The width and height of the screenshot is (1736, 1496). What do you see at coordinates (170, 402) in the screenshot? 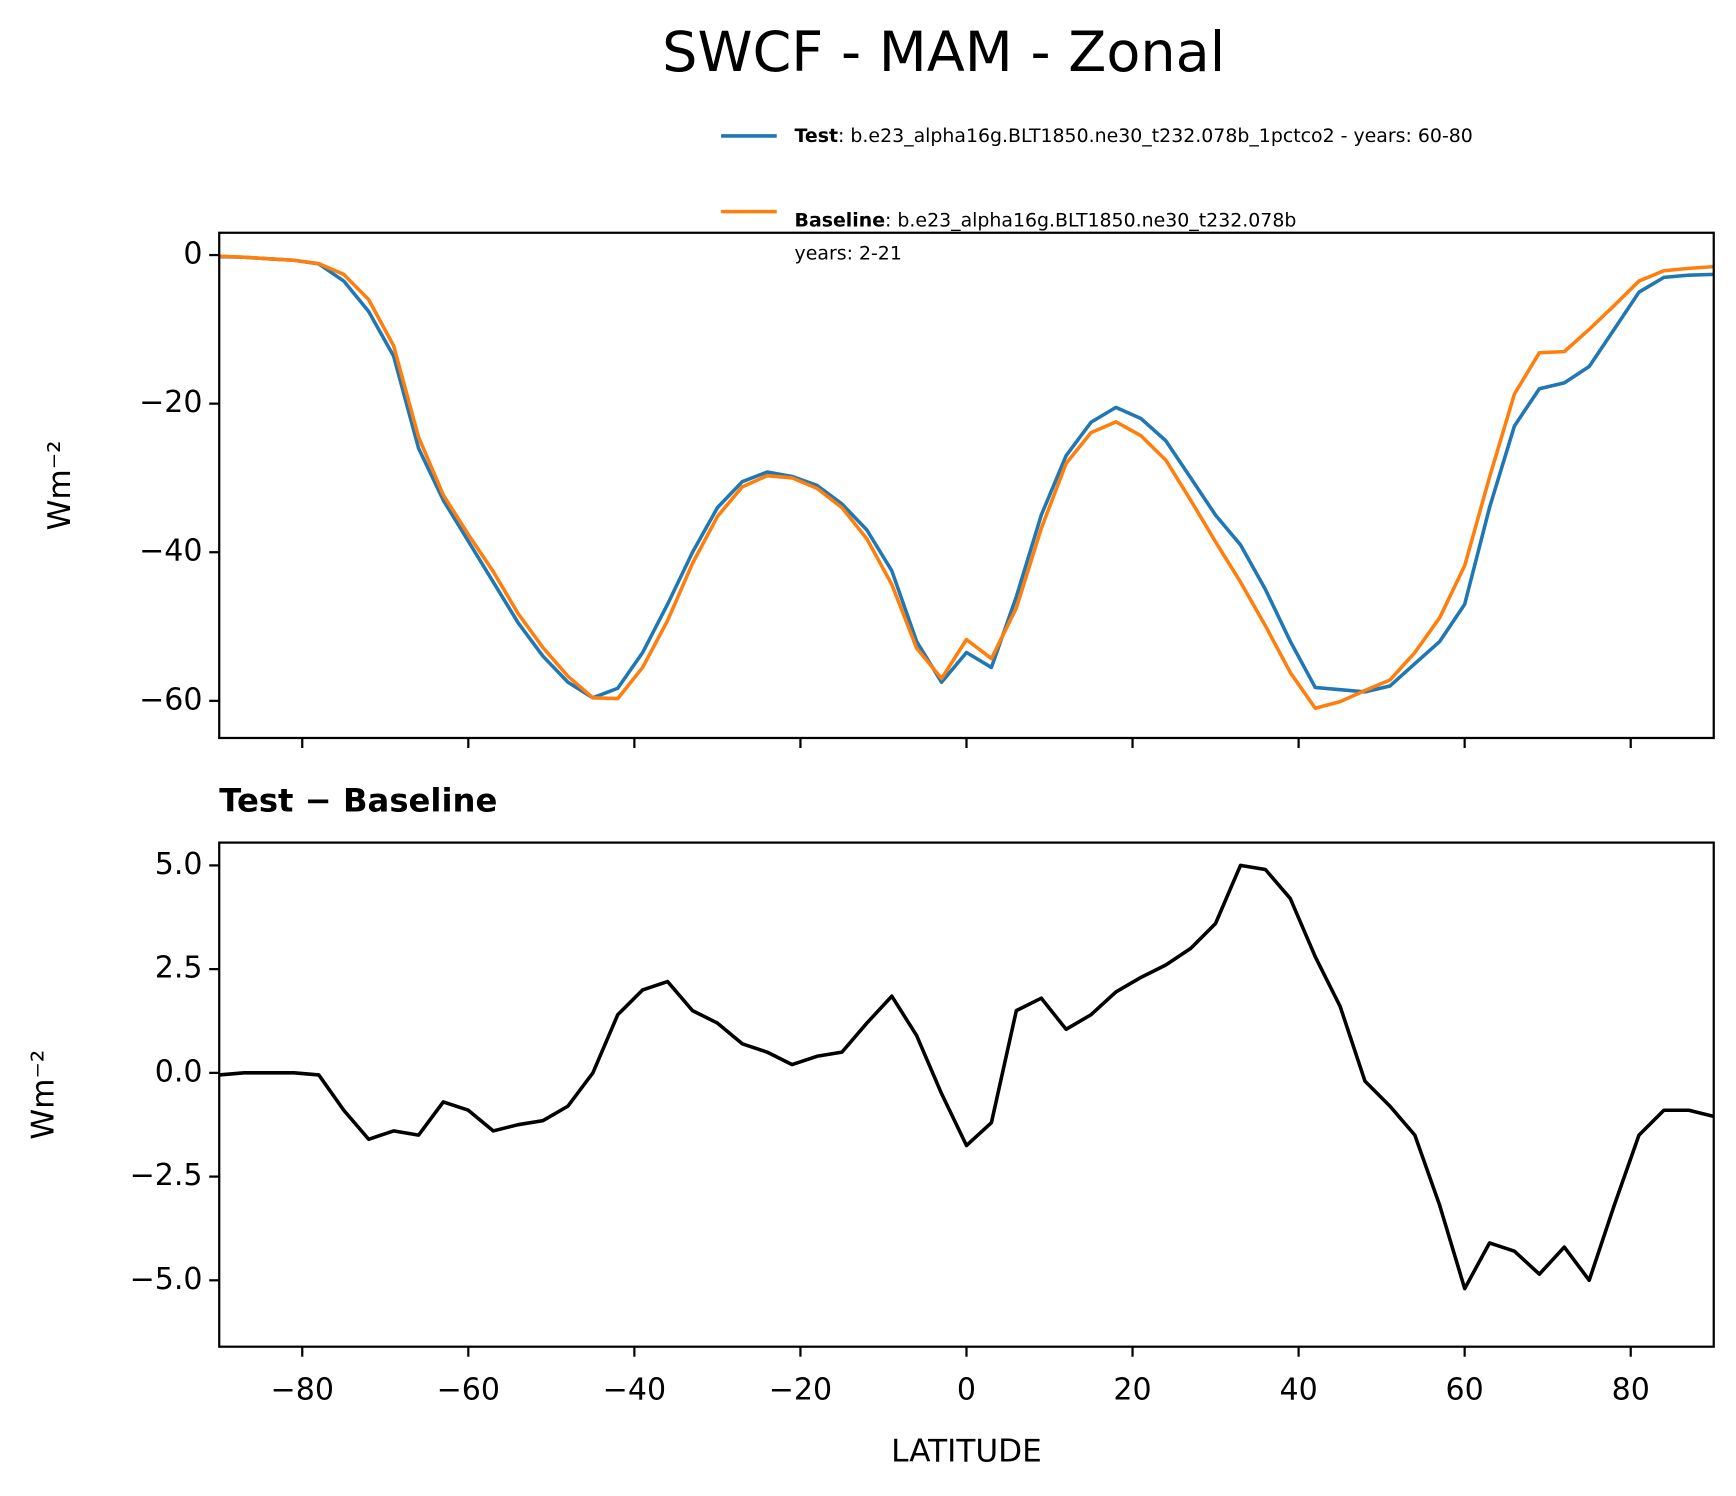
I see `y-tick-label: −20` at bounding box center [170, 402].